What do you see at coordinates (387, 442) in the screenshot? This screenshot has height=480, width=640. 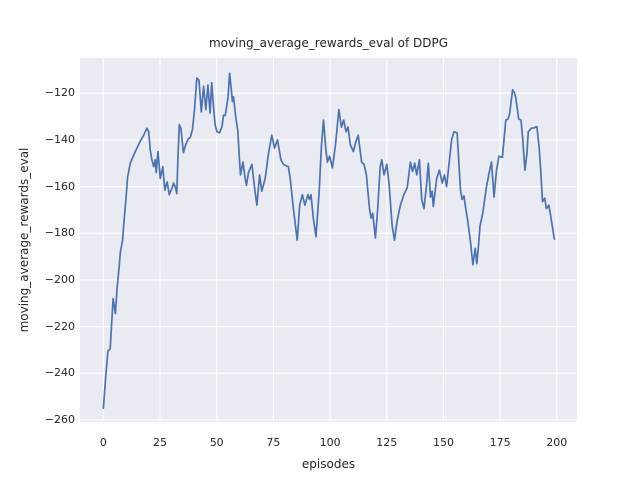 I see `x-tick-label: 125` at bounding box center [387, 442].